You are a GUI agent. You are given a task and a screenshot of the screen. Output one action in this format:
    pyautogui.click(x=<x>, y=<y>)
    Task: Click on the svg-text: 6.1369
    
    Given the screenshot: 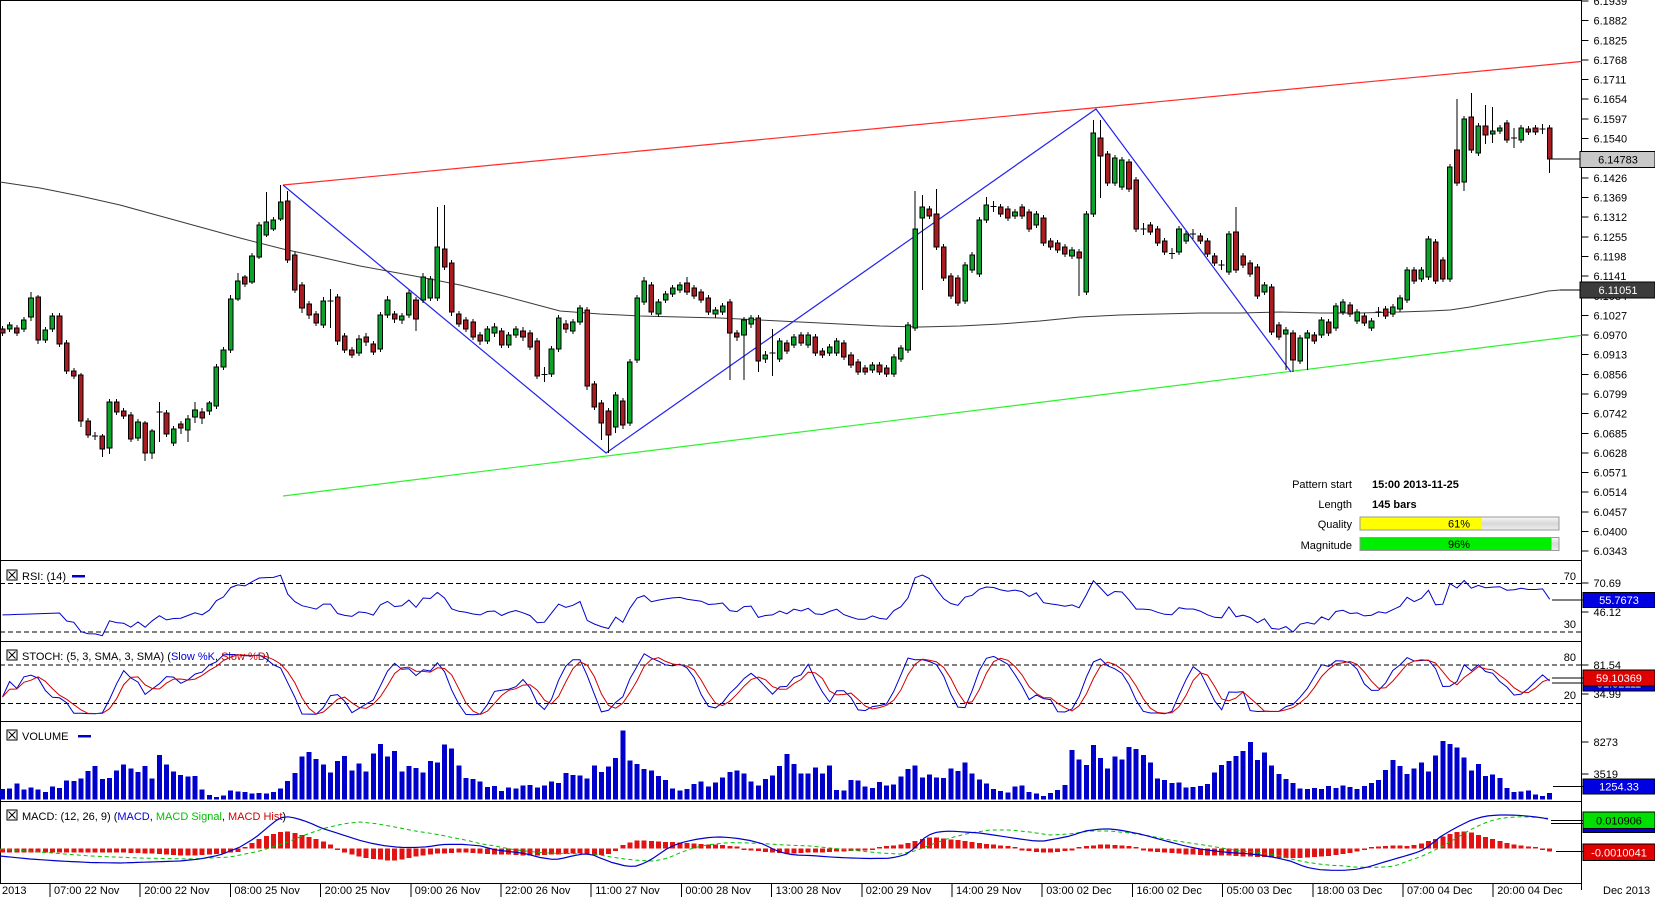 What is the action you would take?
    pyautogui.click(x=1611, y=199)
    